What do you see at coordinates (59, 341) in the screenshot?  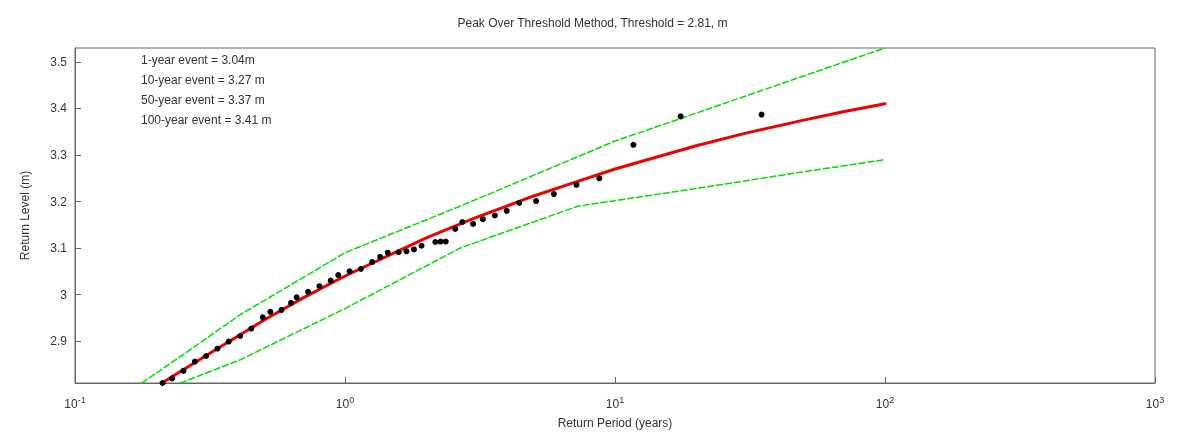 I see `y-tick-label: 2.9` at bounding box center [59, 341].